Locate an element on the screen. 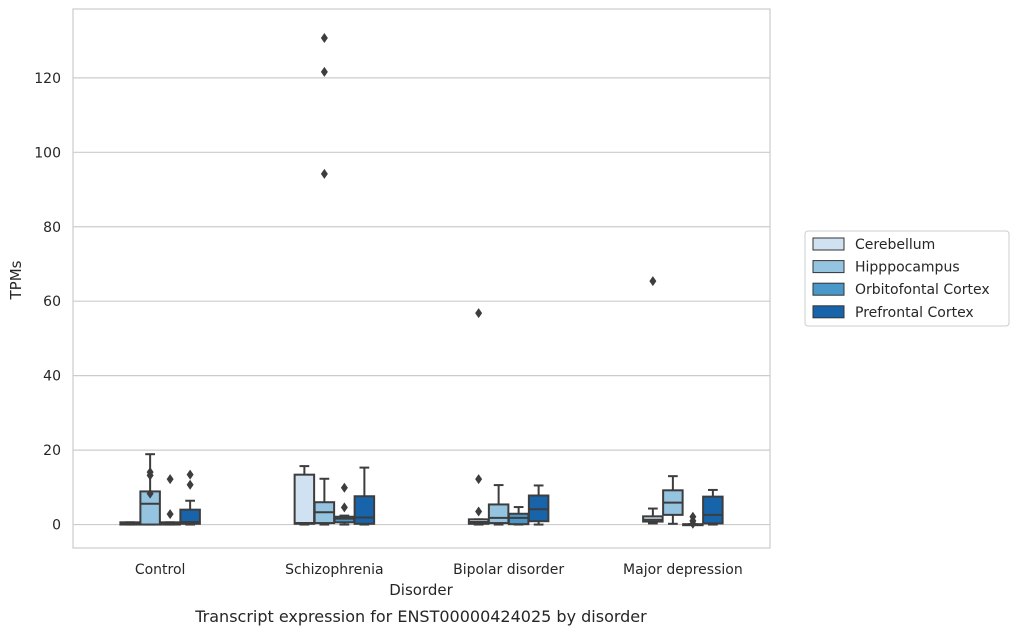 This screenshot has width=1018, height=634. series-prefrontal-cortex is located at coordinates (451, 496).